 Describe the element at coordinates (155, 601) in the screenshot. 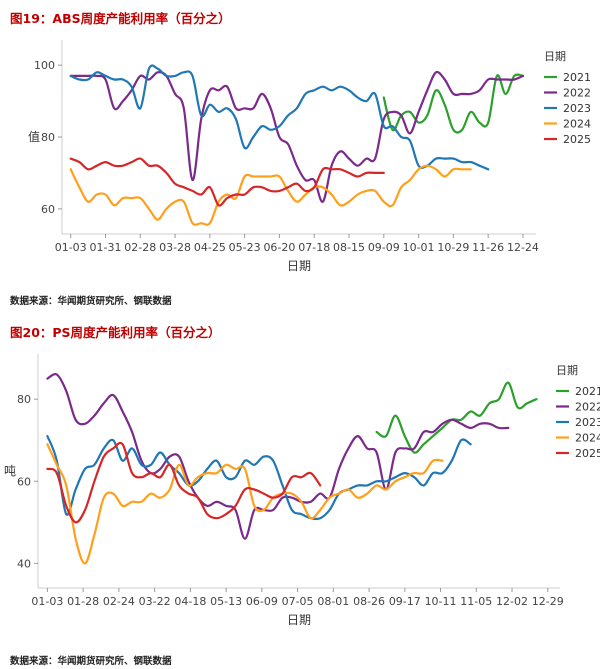

I see `x-tick-label: 03-22` at that location.